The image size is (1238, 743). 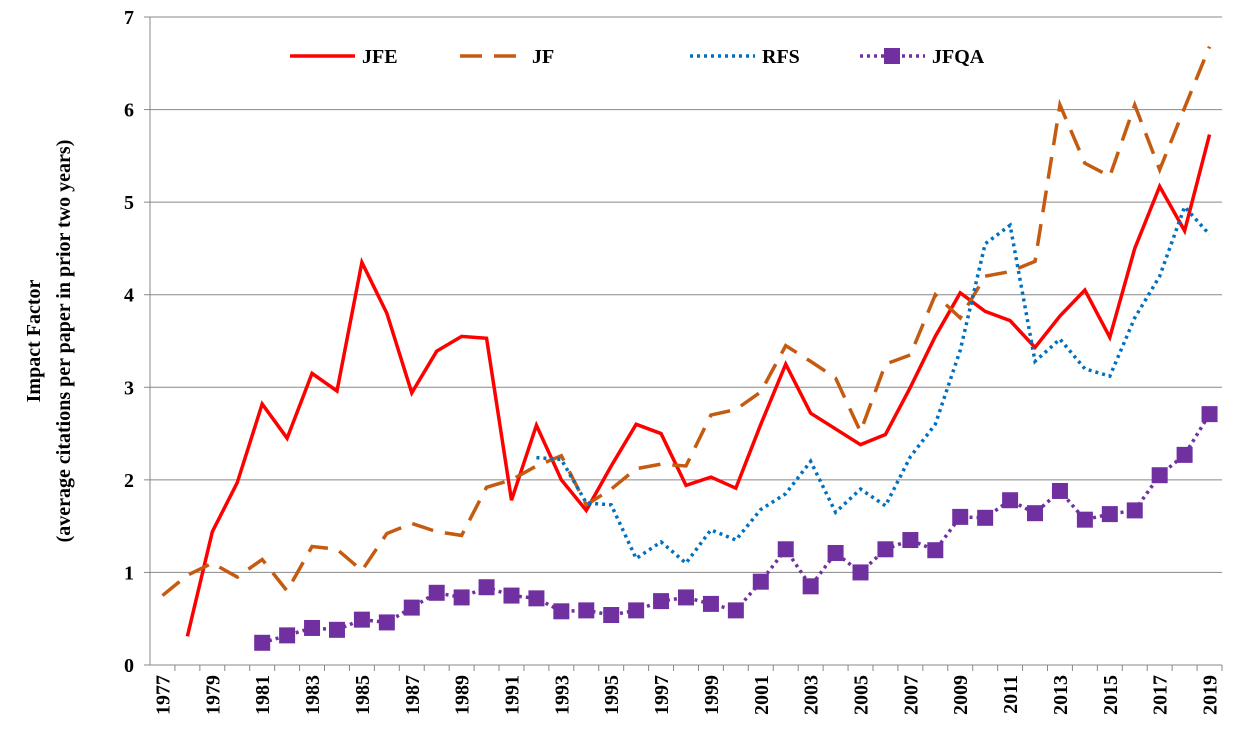 What do you see at coordinates (1211, 695) in the screenshot?
I see `x-tick-label: 2019` at bounding box center [1211, 695].